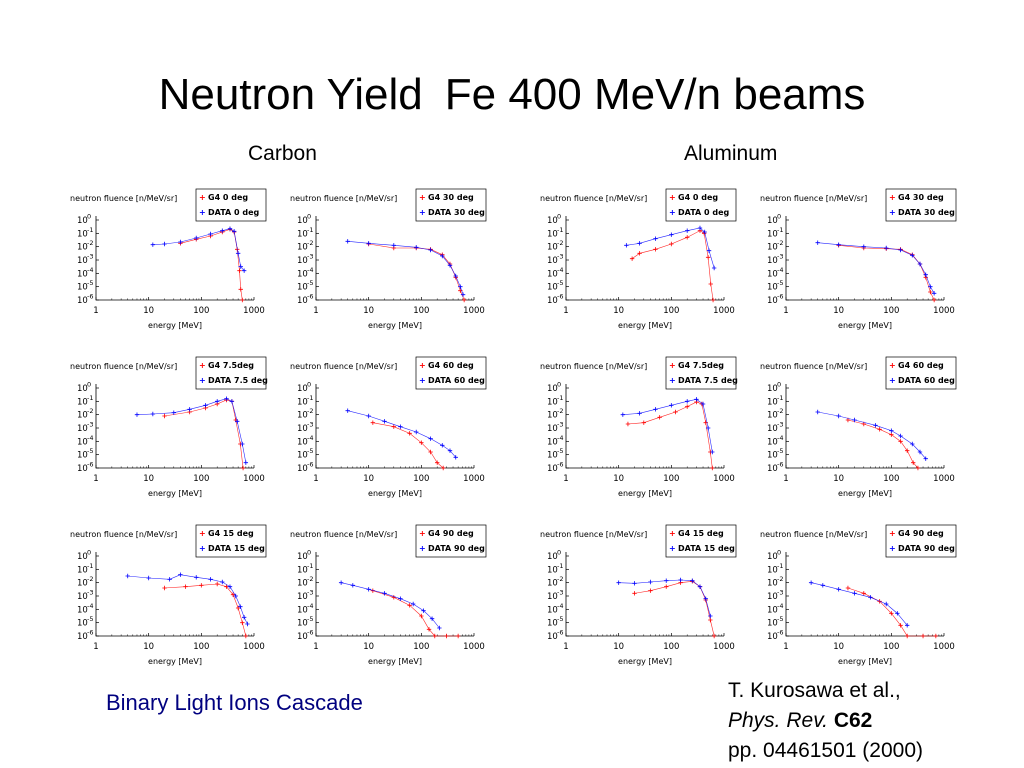 The width and height of the screenshot is (1024, 768). What do you see at coordinates (305, 246) in the screenshot?
I see `y-tick-label: 10 -2` at bounding box center [305, 246].